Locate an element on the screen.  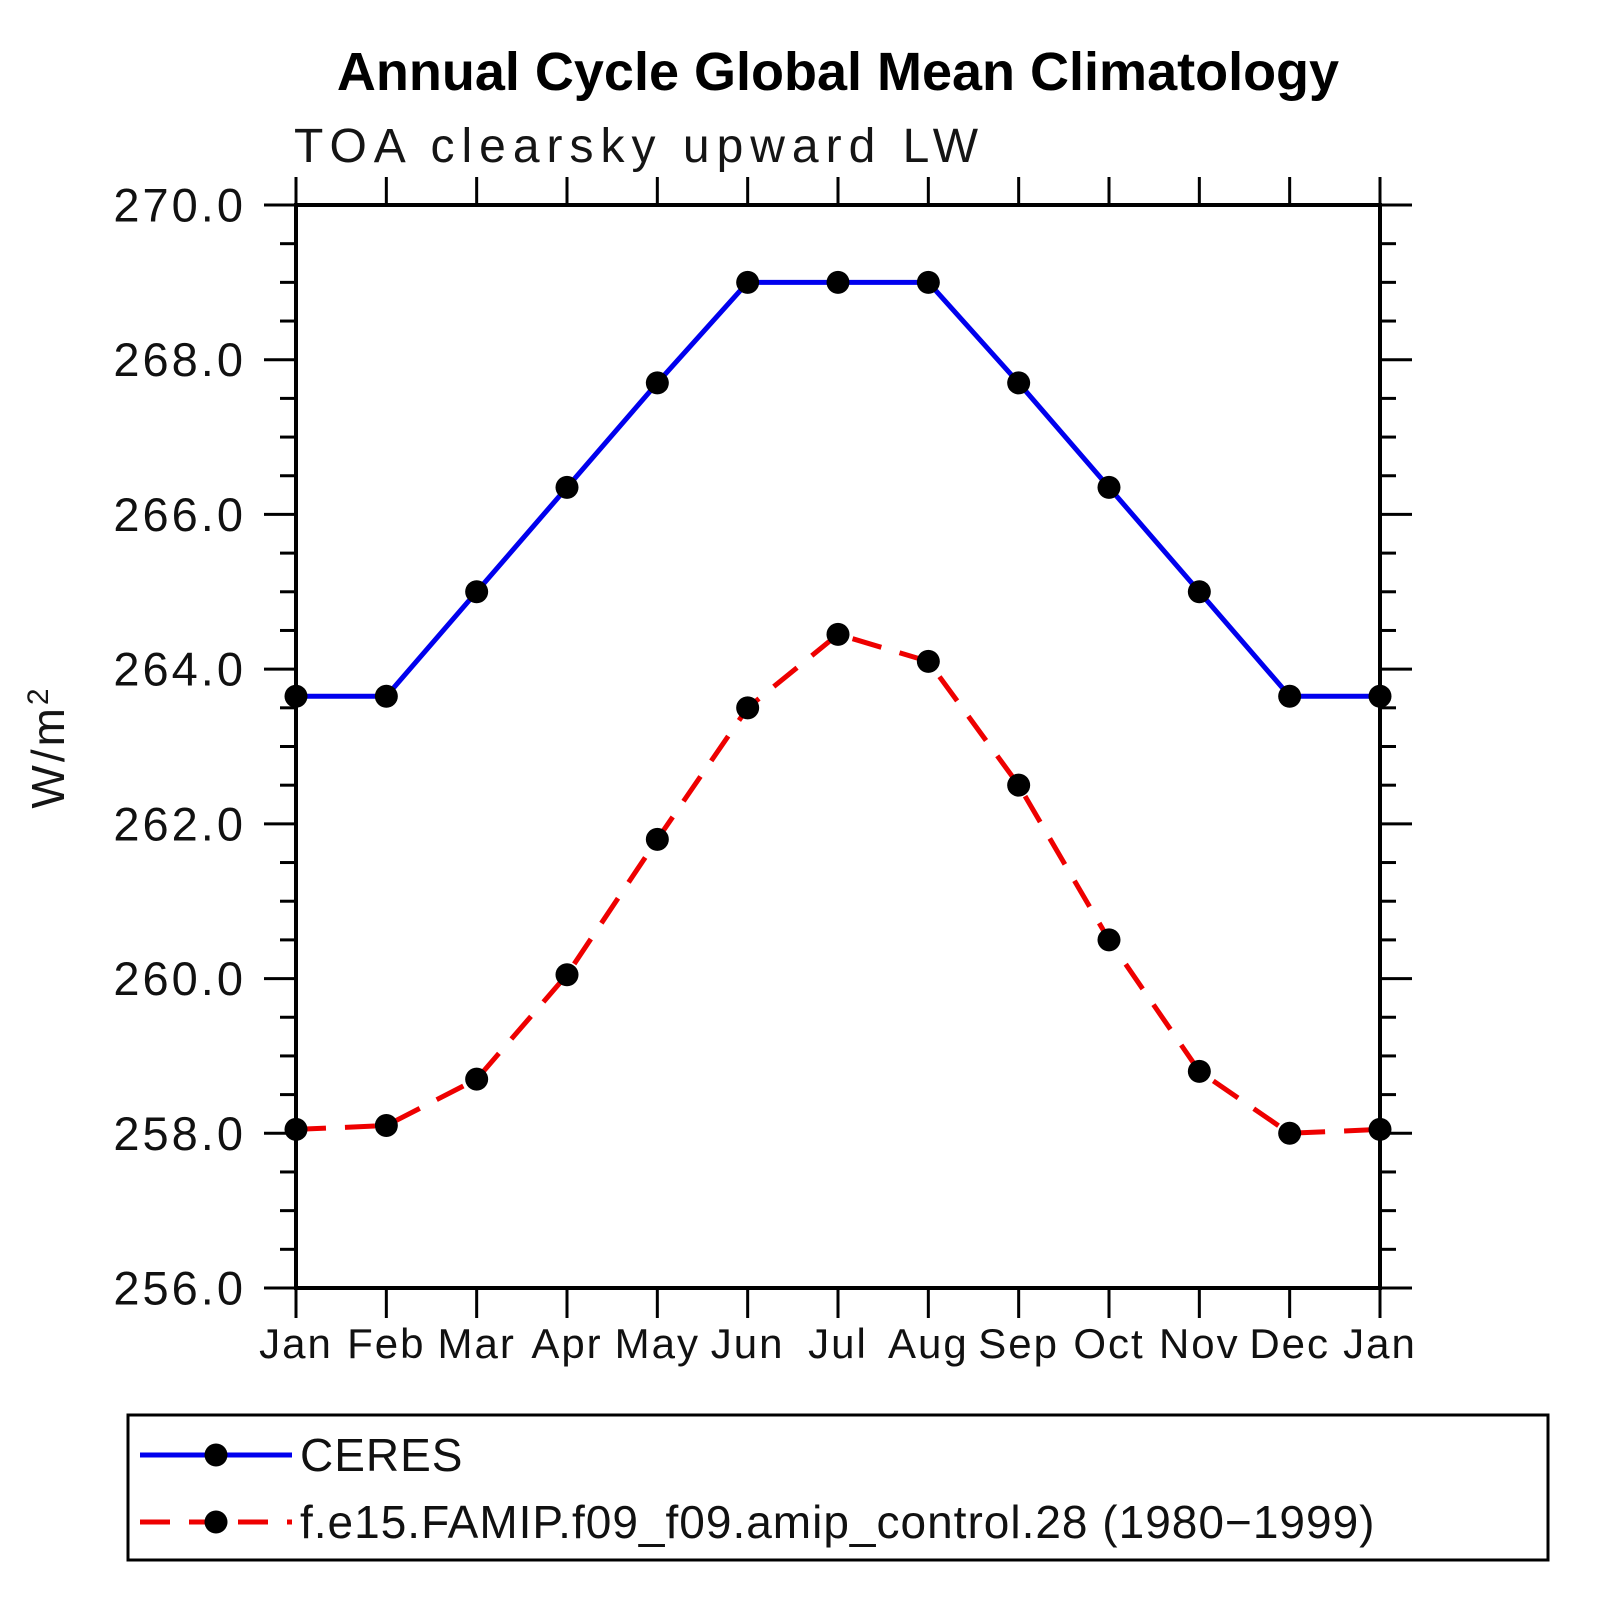
x-tick-label: Nov is located at coordinates (1199, 1343).